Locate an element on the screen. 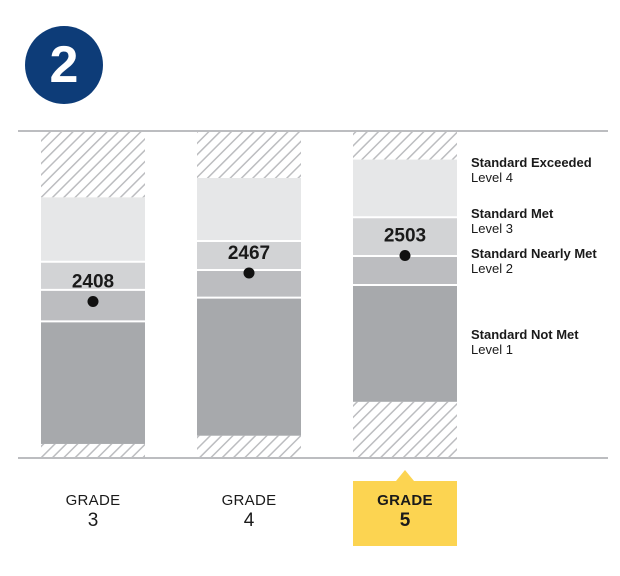 This screenshot has height=576, width=620. legend-title: Standard Met is located at coordinates (512, 213).